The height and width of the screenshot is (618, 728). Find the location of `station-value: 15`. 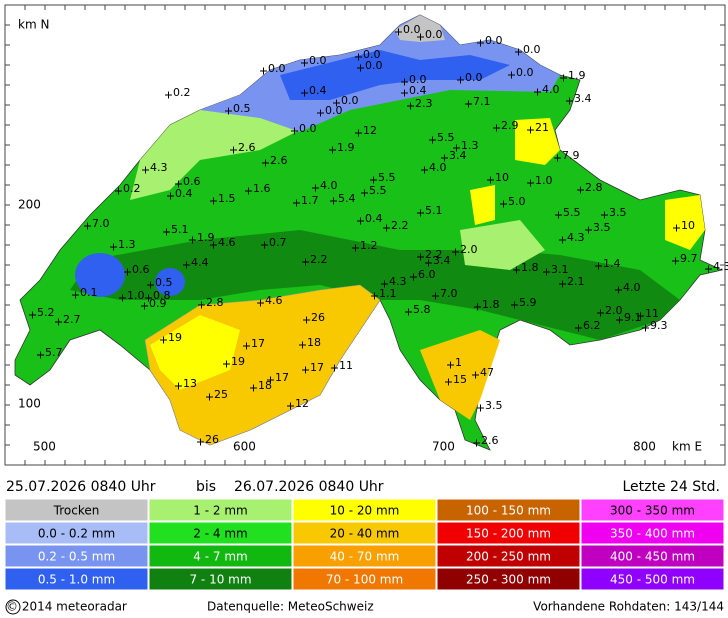

station-value: 15 is located at coordinates (460, 379).